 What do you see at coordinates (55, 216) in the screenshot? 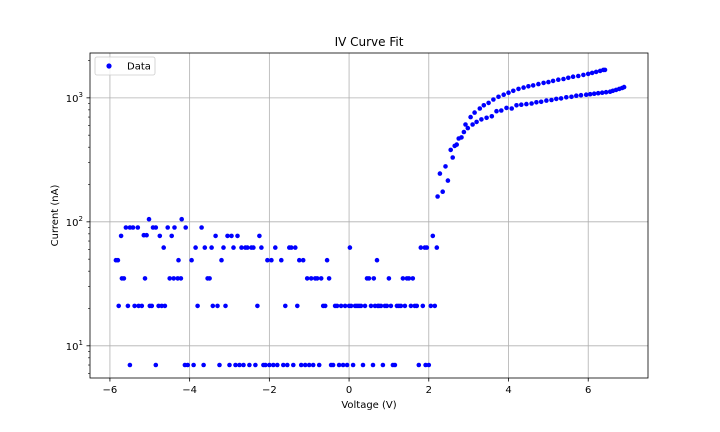
I see `y-axis-label: Current (nA)` at bounding box center [55, 216].